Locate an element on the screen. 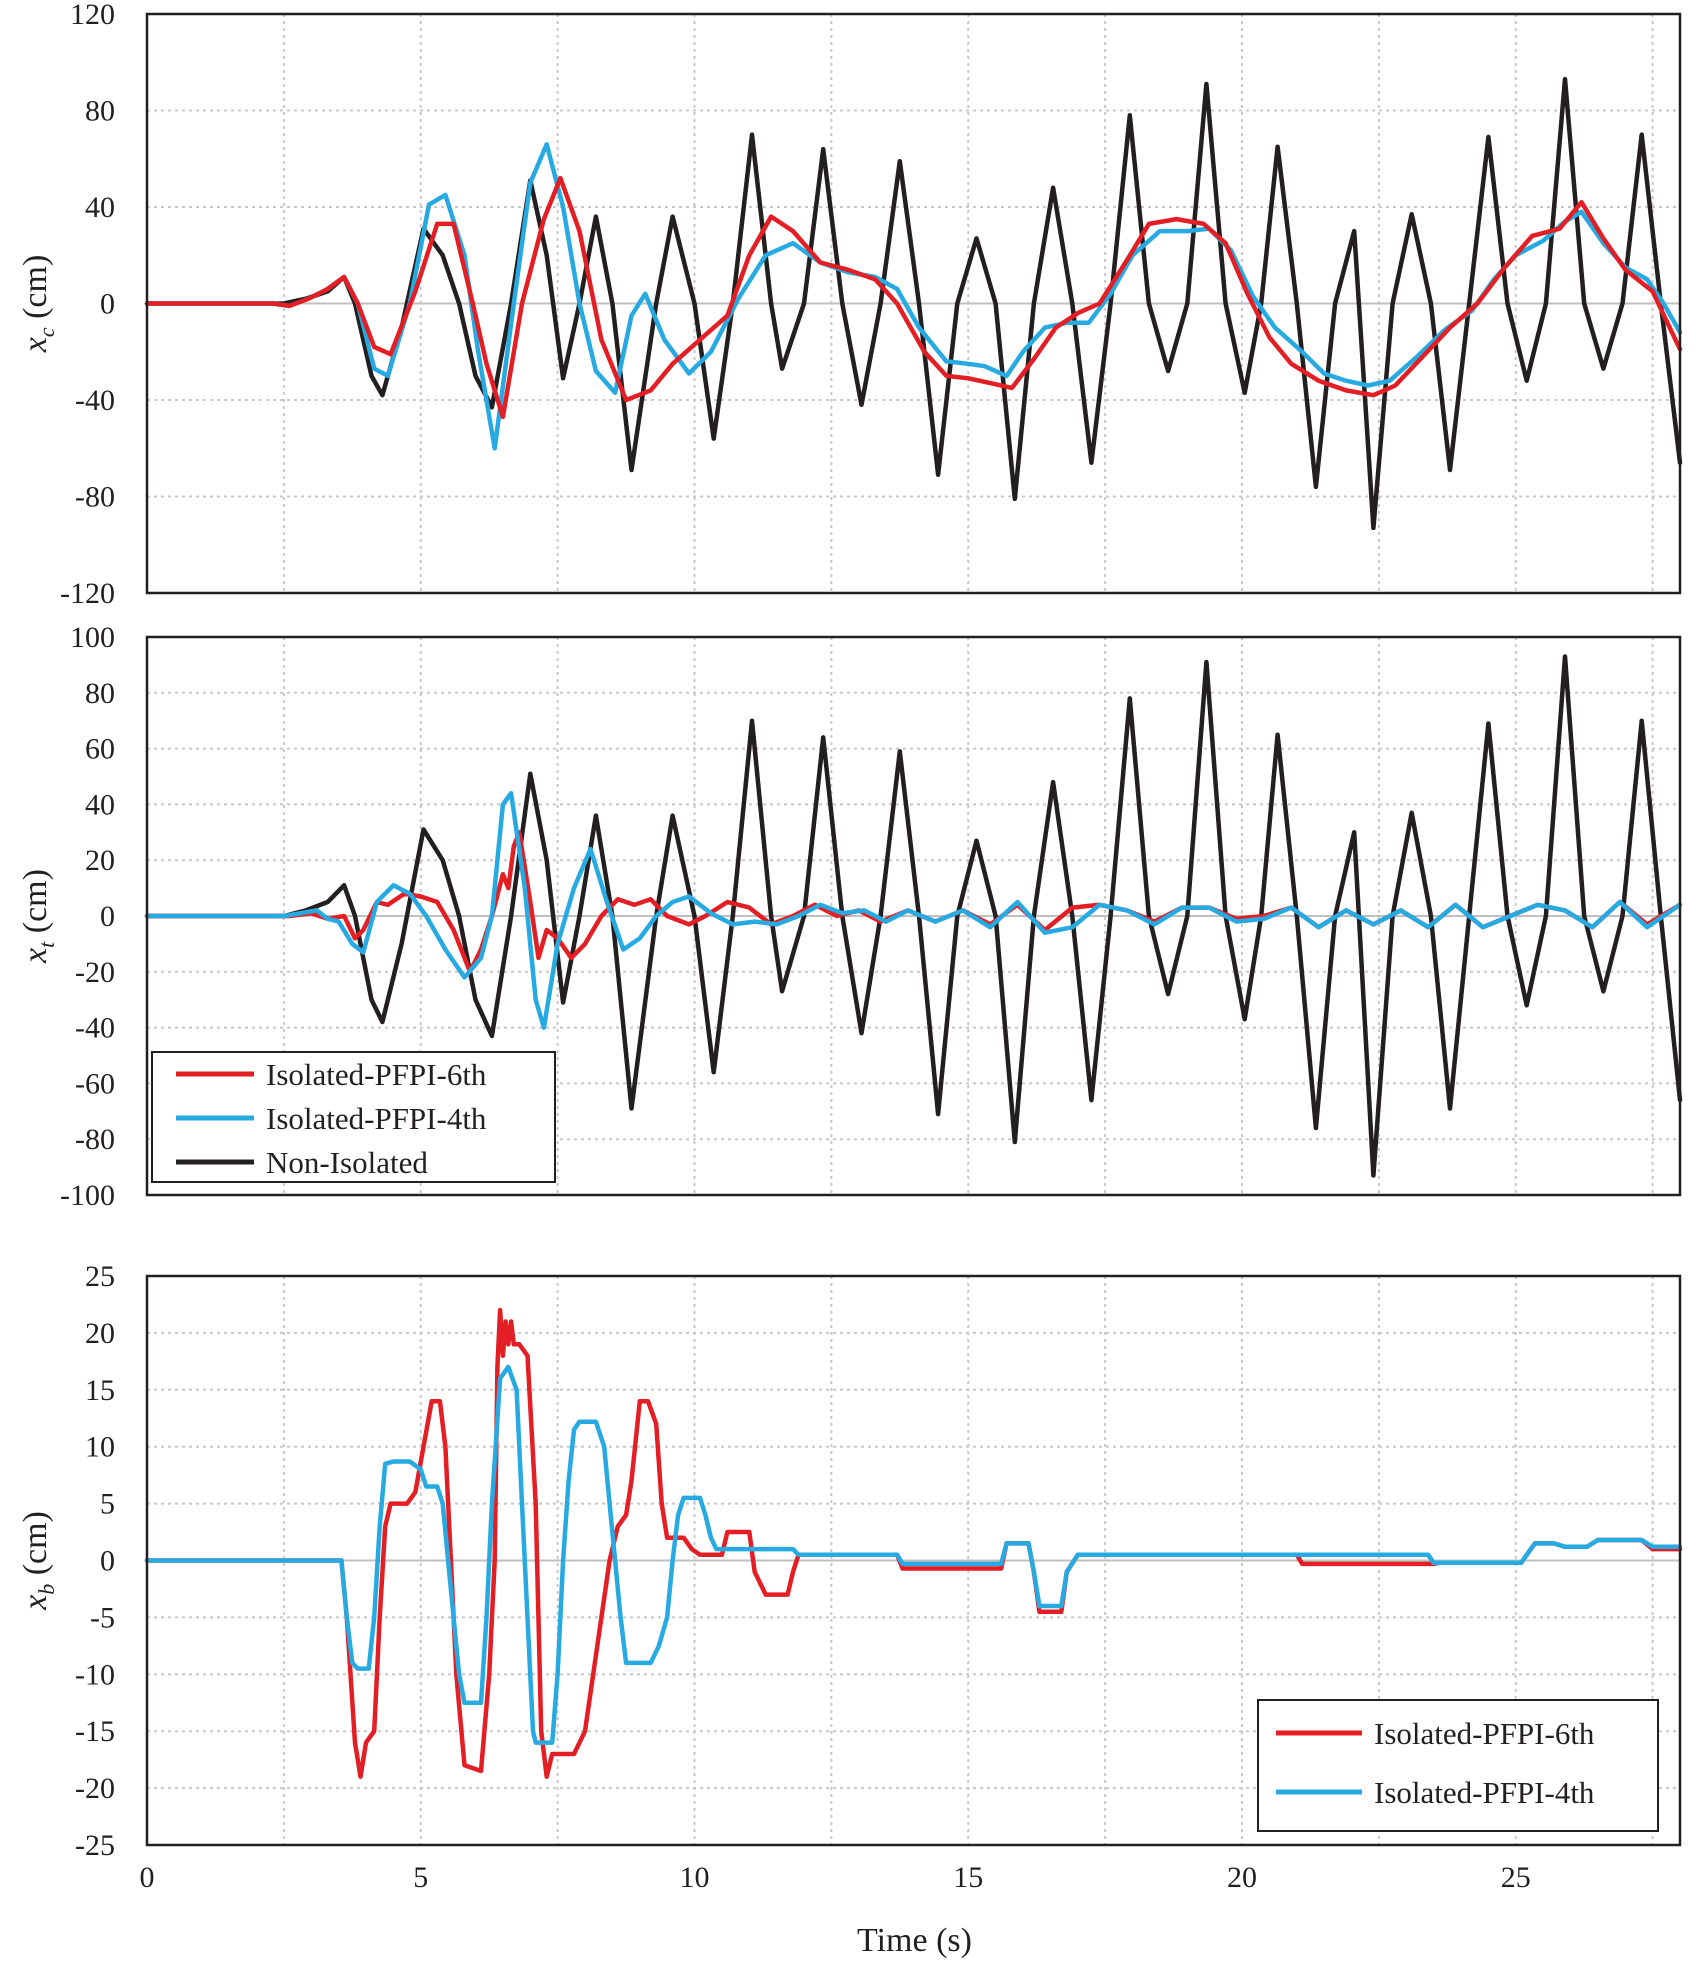 This screenshot has height=1969, width=1696. y-tick-labels-middle: 100 80 60 40 20 0 -20 -40 -60 -80 -100 is located at coordinates (87, 916).